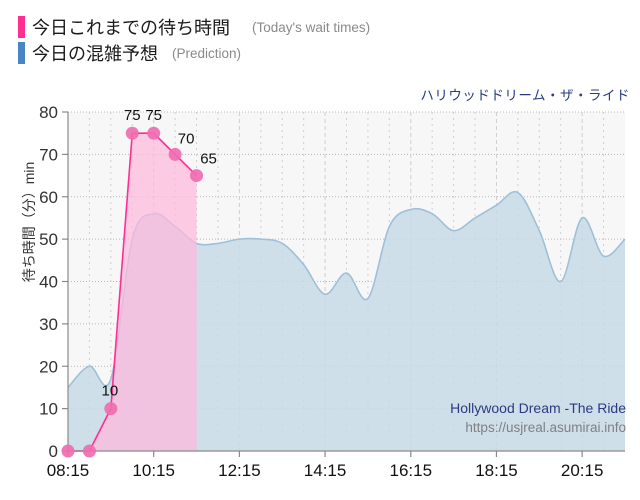 The width and height of the screenshot is (640, 500). I want to click on x-tick-0815: 08:15, so click(68, 470).